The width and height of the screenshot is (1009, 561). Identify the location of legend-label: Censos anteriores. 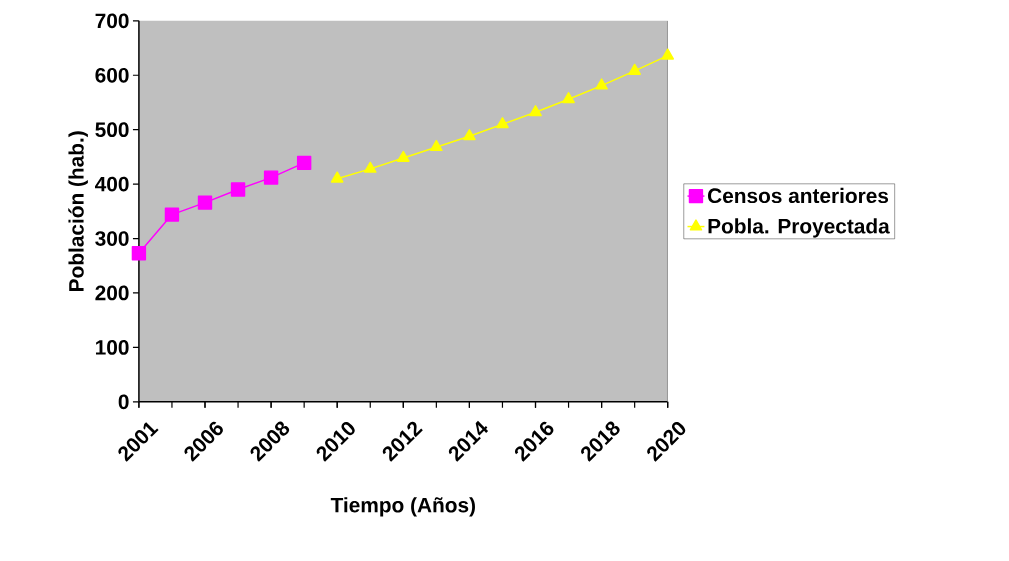
(798, 196).